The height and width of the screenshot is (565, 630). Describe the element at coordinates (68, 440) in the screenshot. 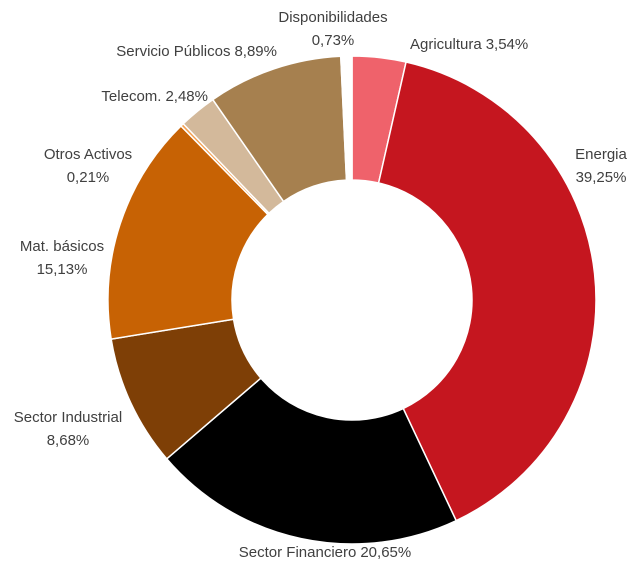

I see `value-label: 8,68%` at that location.